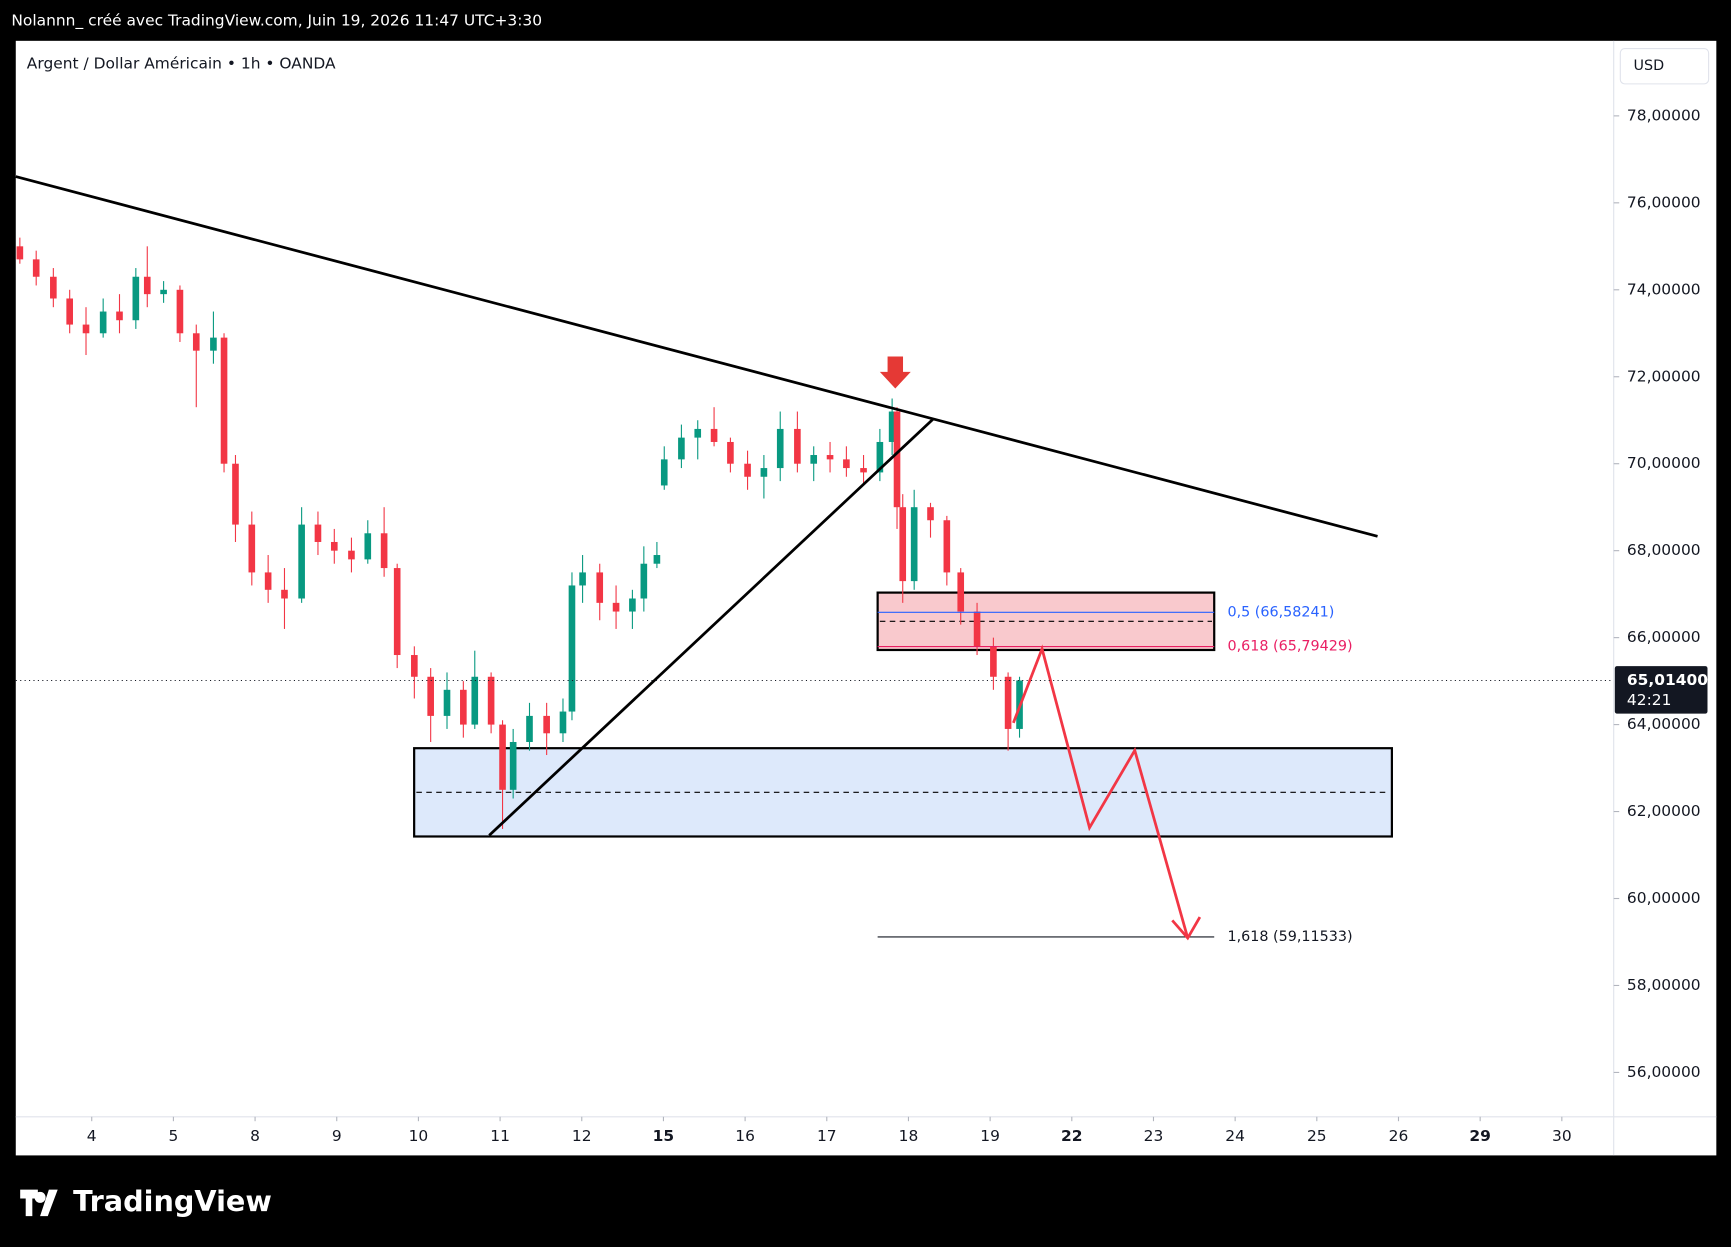  Describe the element at coordinates (1235, 1136) in the screenshot. I see `x-tick-label: 24` at that location.